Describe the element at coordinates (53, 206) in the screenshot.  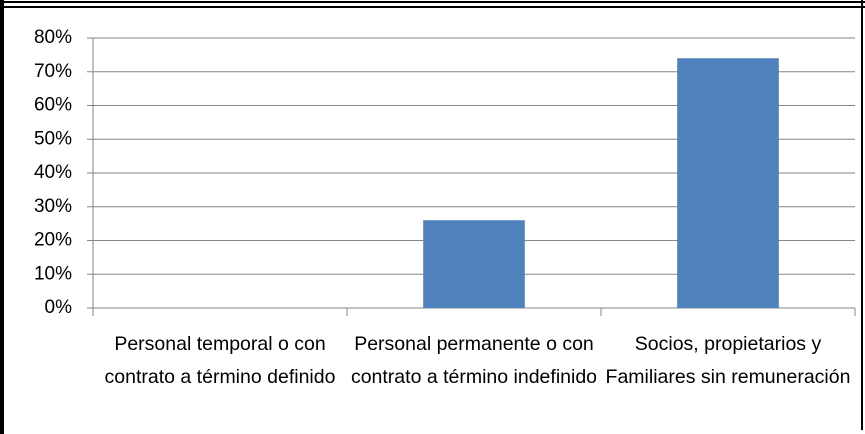
I see `y-tick-label: 30%` at that location.